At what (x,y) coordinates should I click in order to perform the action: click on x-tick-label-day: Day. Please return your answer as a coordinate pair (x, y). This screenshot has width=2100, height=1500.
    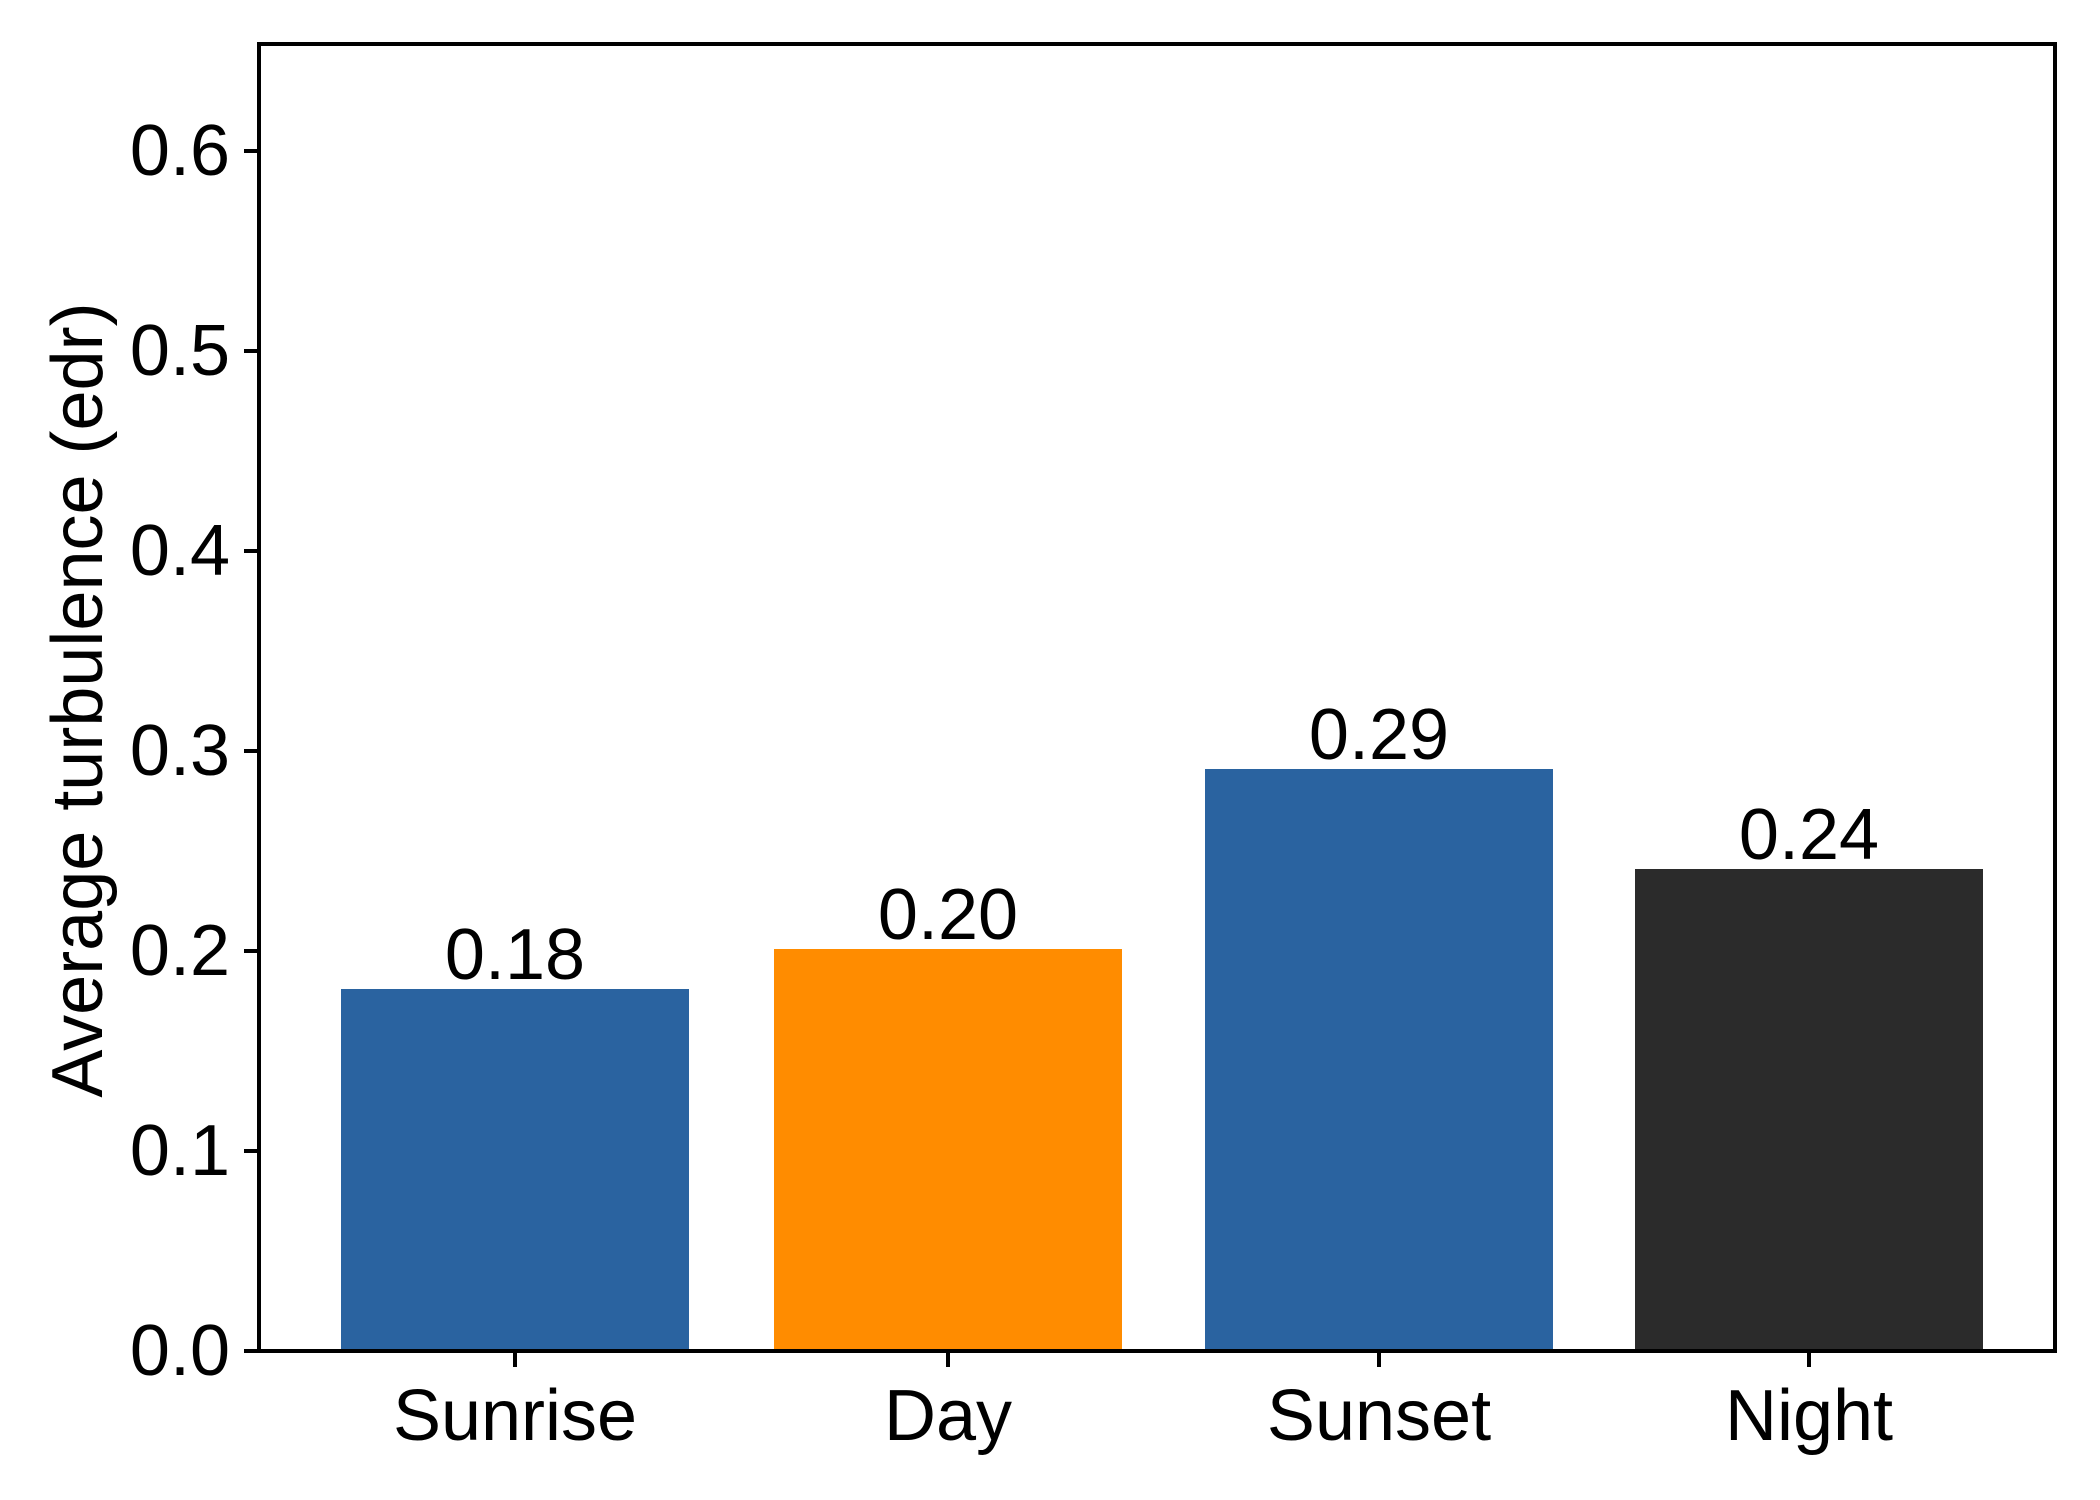
    Looking at the image, I should click on (948, 1416).